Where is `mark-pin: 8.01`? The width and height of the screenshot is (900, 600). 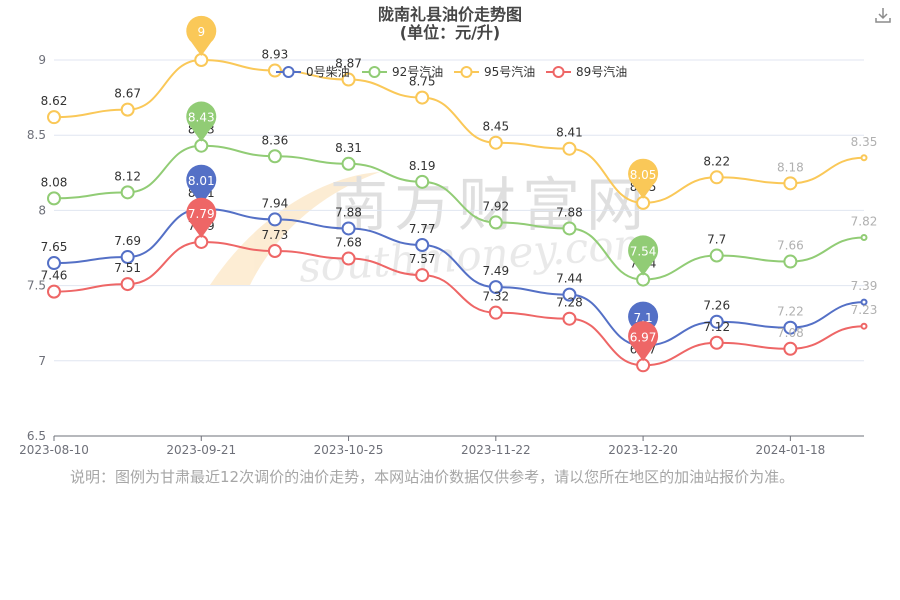 mark-pin: 8.01 is located at coordinates (201, 184).